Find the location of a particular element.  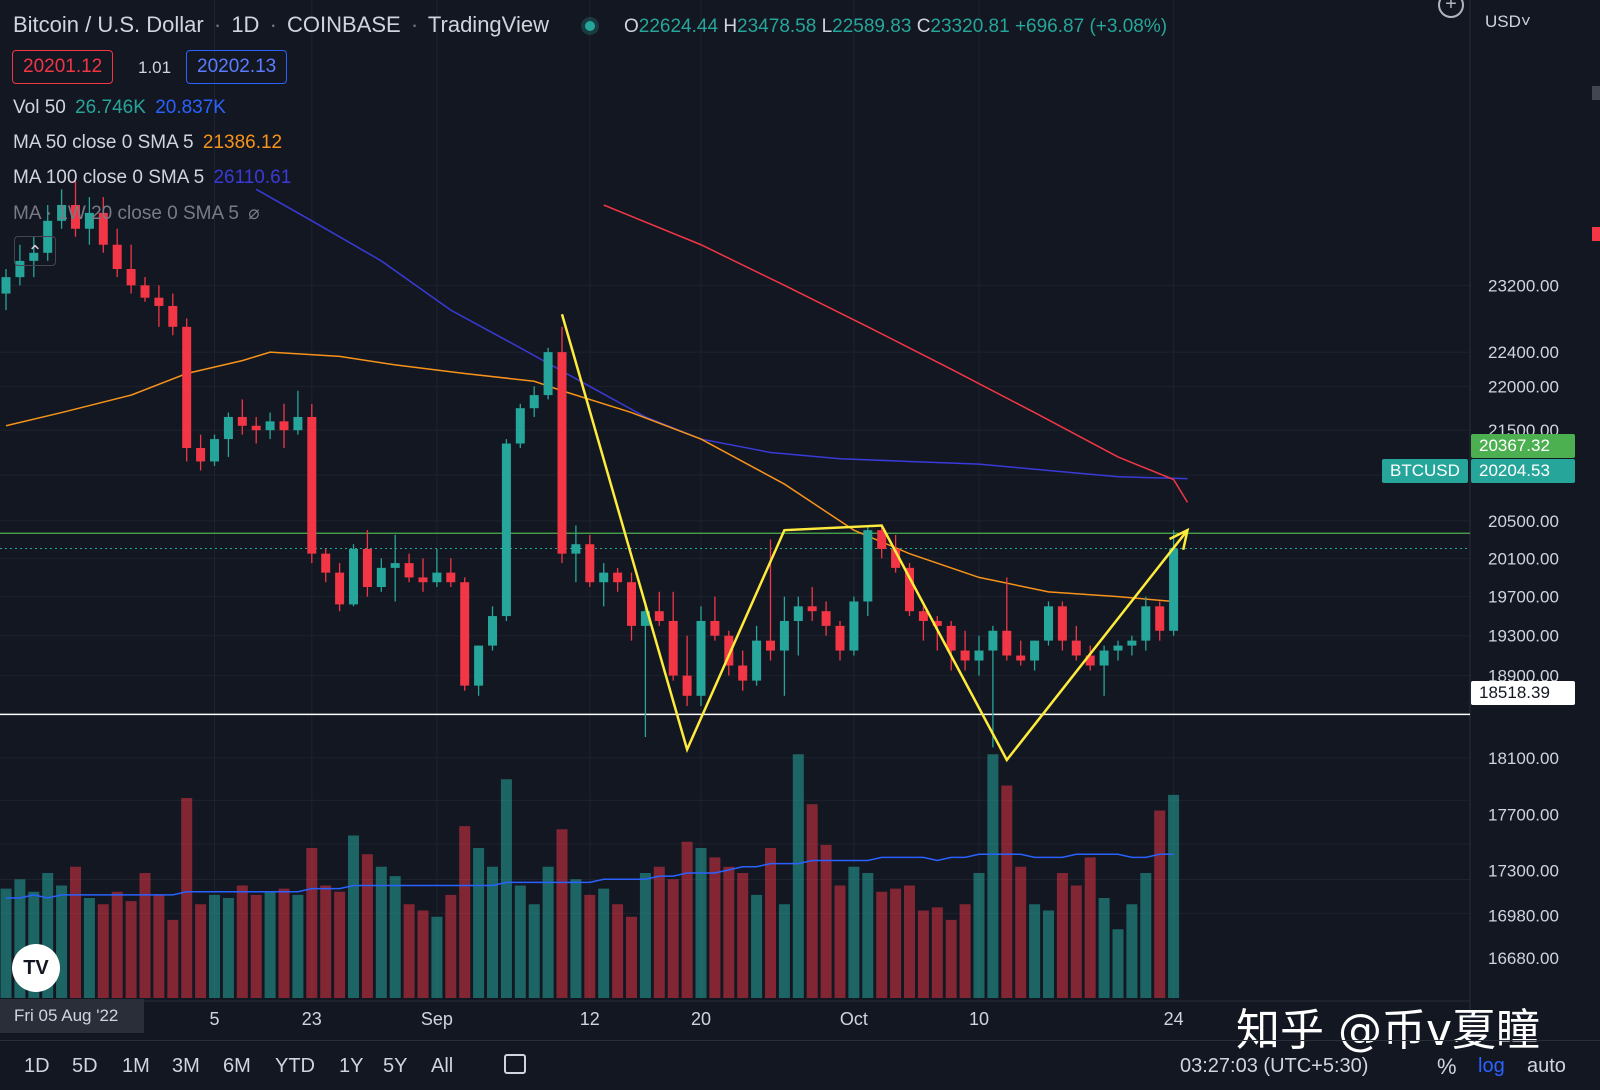

y-tick-label: 22400.00 is located at coordinates (1523, 352).